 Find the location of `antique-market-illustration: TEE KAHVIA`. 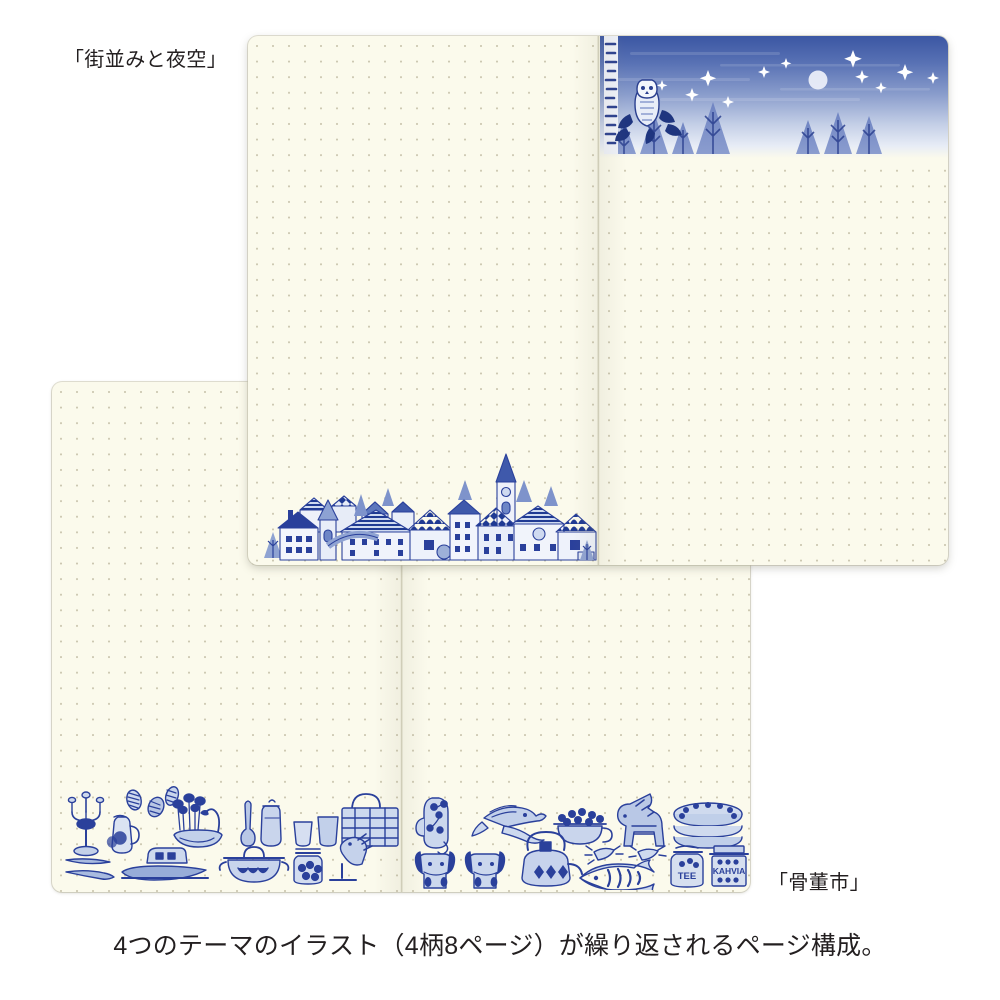

antique-market-illustration: TEE KAHVIA is located at coordinates (401, 825).